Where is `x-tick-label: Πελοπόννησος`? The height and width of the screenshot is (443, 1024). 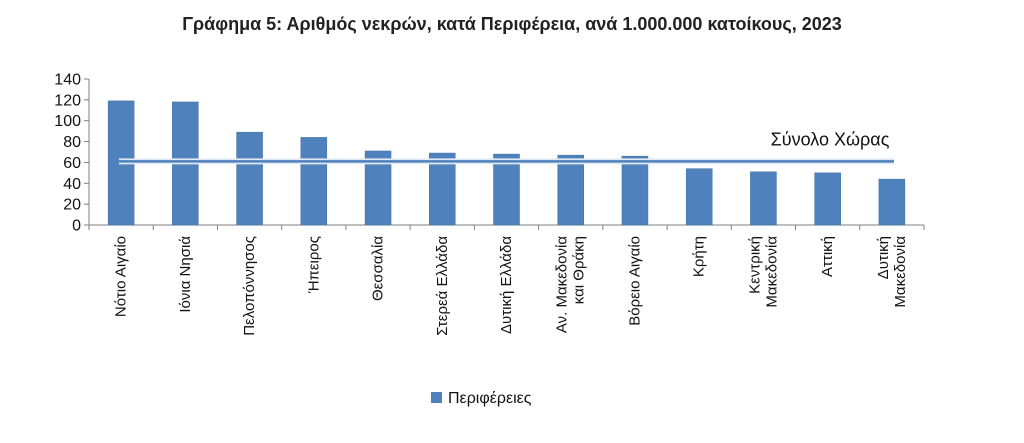
x-tick-label: Πελοπόννησος is located at coordinates (249, 286).